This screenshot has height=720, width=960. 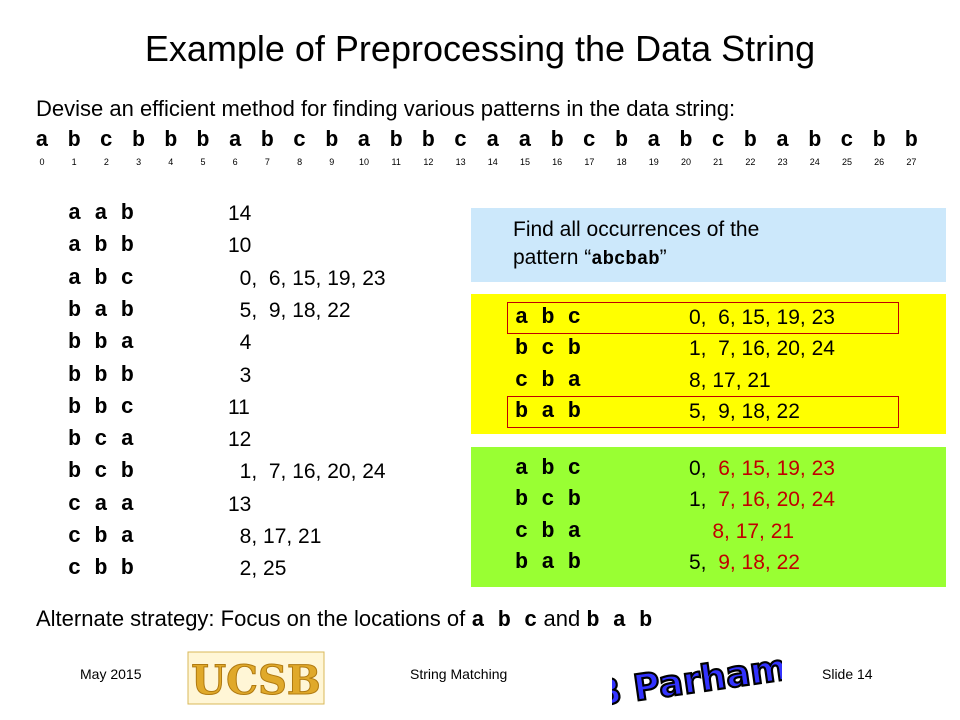 What do you see at coordinates (524, 162) in the screenshot?
I see `index-label: 15` at bounding box center [524, 162].